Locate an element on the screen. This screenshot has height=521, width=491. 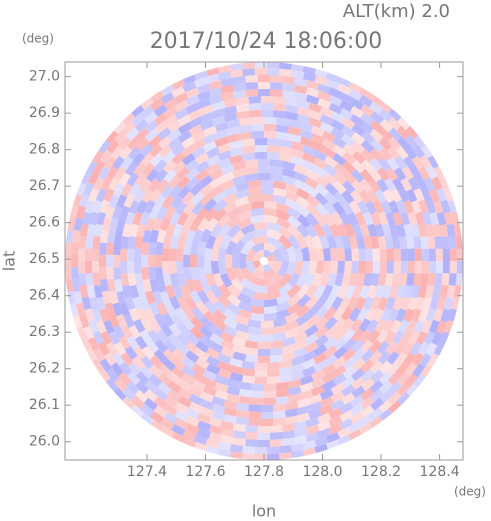
x-tick-label: 127.4 is located at coordinates (147, 472).